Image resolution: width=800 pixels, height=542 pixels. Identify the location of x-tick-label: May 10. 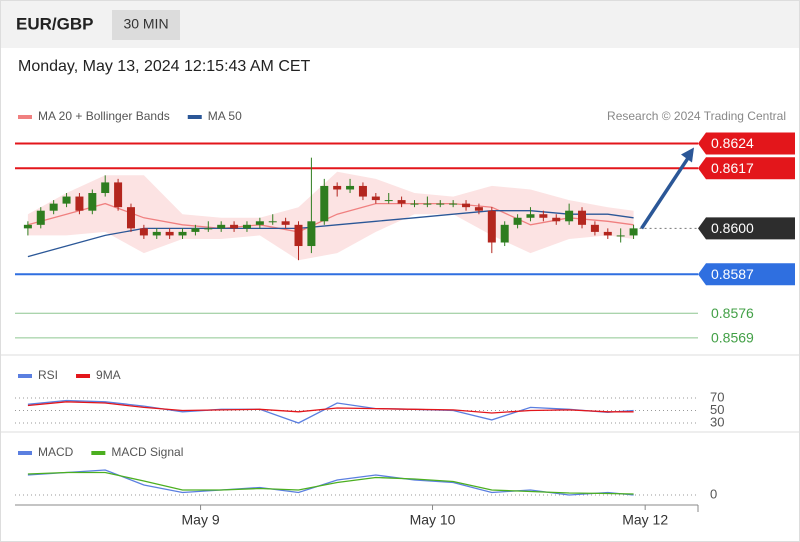
(433, 520).